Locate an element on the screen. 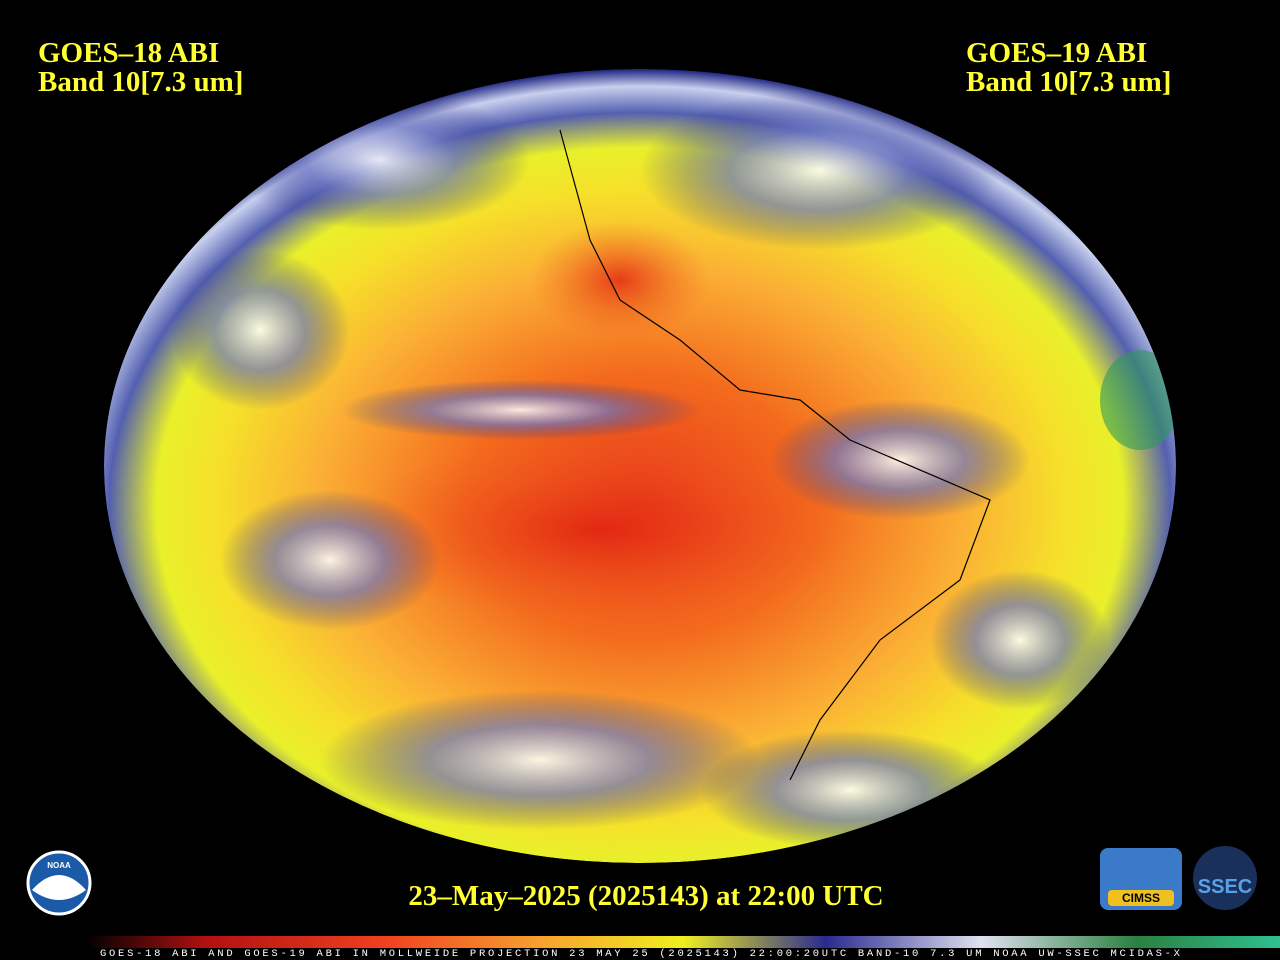 Image resolution: width=1280 pixels, height=960 pixels. right-band: Band 10[7.3 um] is located at coordinates (1068, 82).